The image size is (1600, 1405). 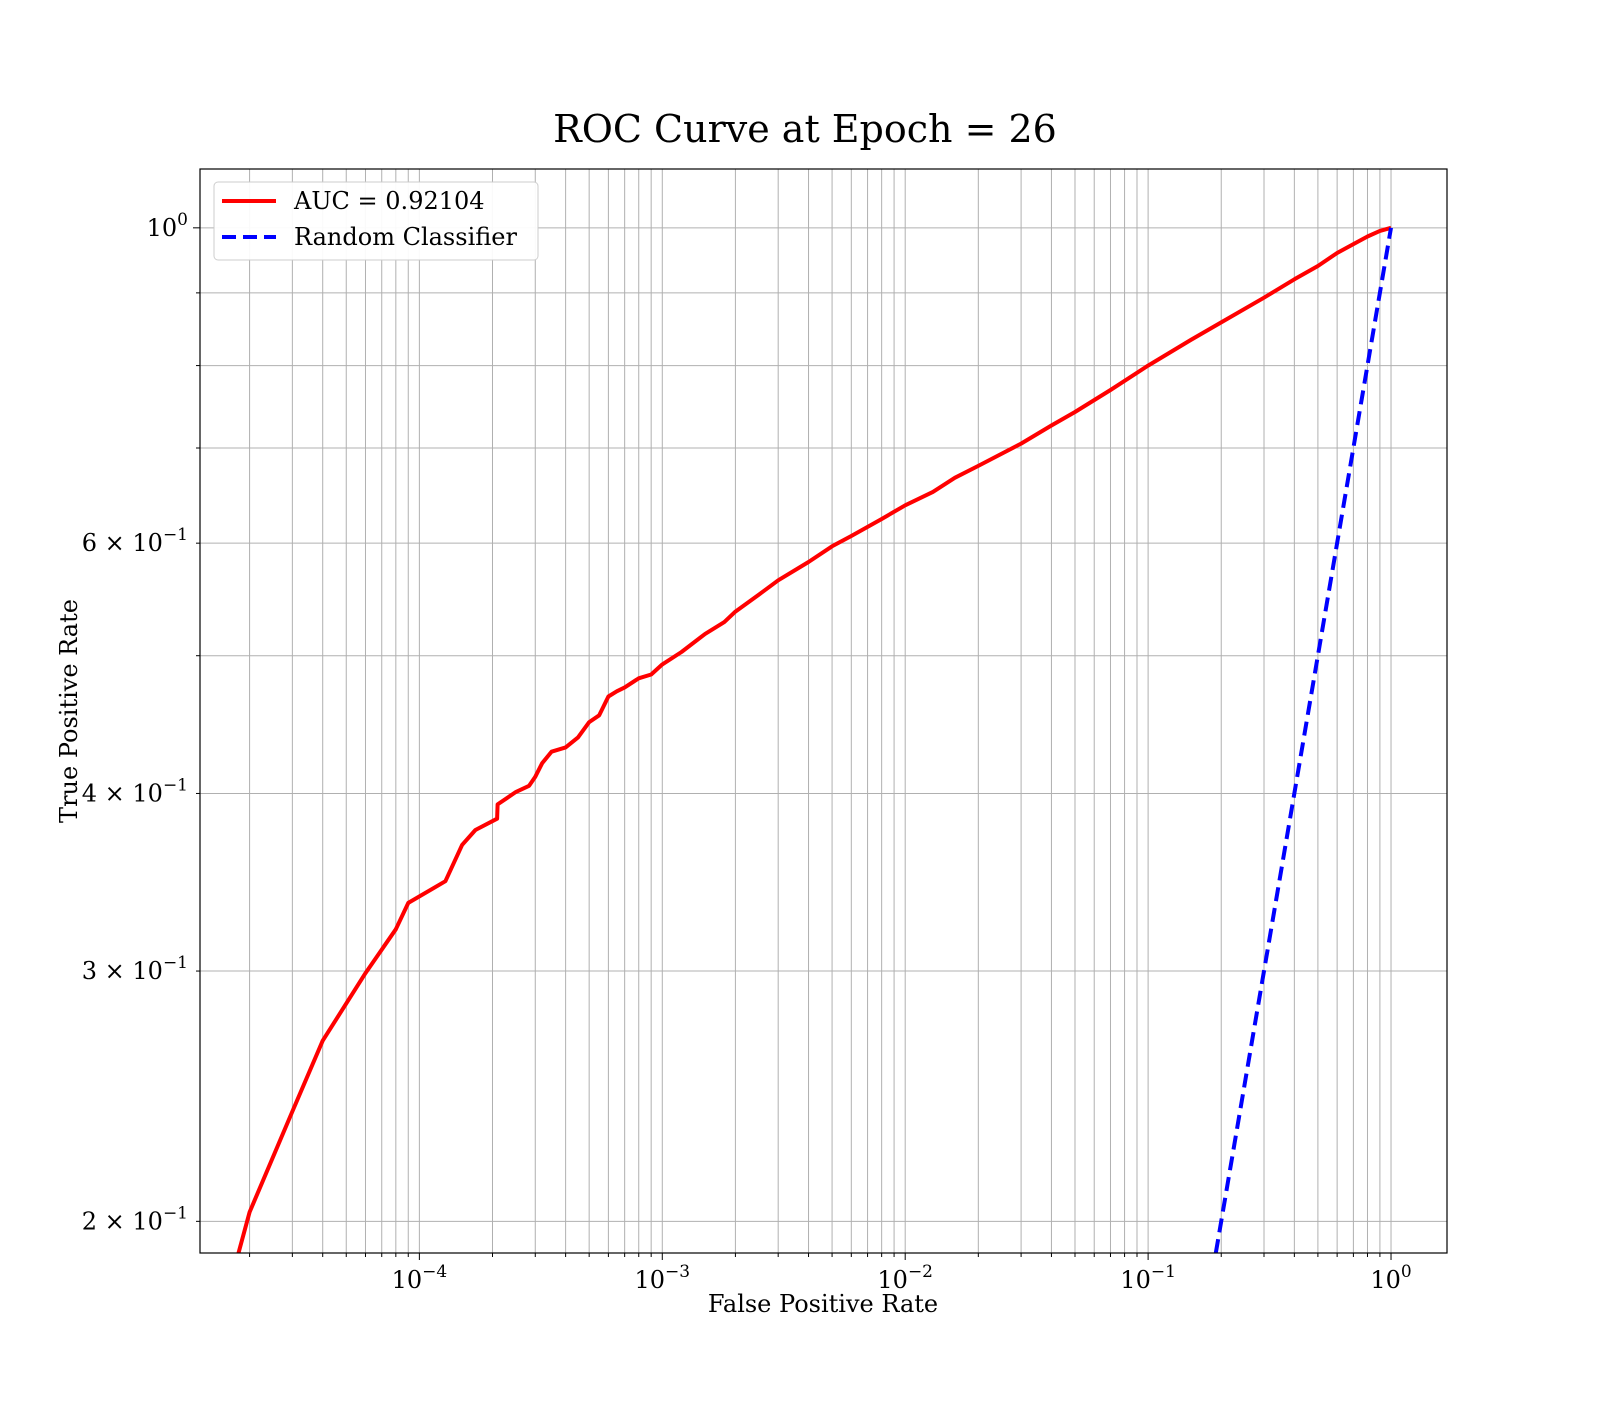 What do you see at coordinates (805, 129) in the screenshot?
I see `chart-title: ROC Curve at Epoch = 26` at bounding box center [805, 129].